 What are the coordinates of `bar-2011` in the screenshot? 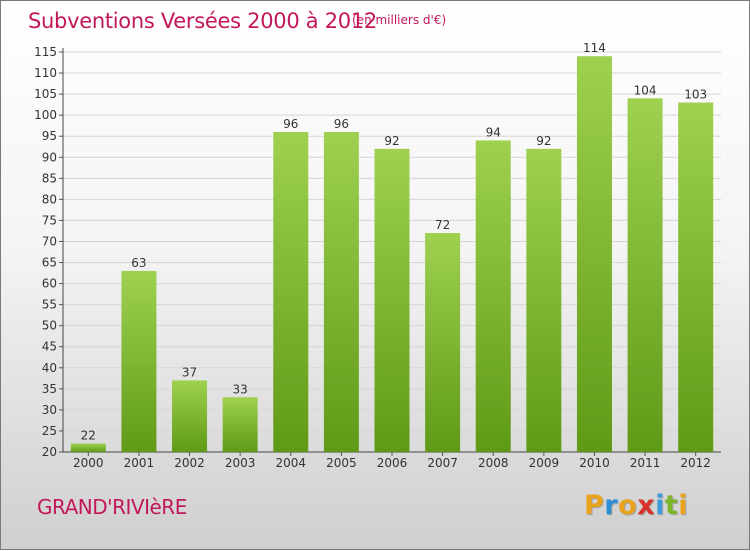 It's located at (645, 275).